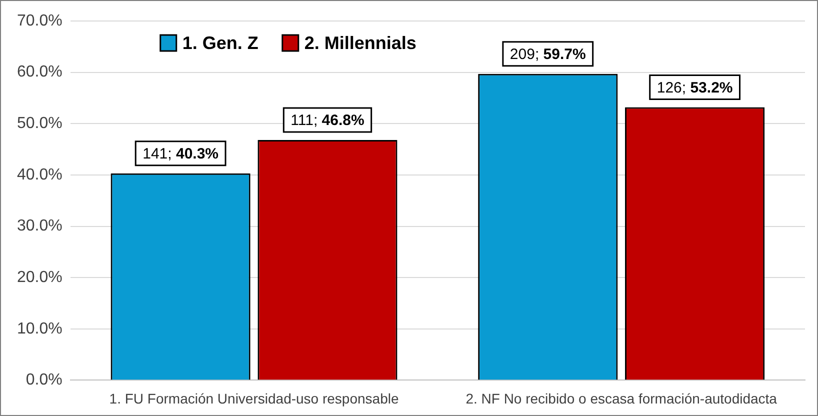  What do you see at coordinates (327, 121) in the screenshot?
I see `data-label: 111; 46.8%` at bounding box center [327, 121].